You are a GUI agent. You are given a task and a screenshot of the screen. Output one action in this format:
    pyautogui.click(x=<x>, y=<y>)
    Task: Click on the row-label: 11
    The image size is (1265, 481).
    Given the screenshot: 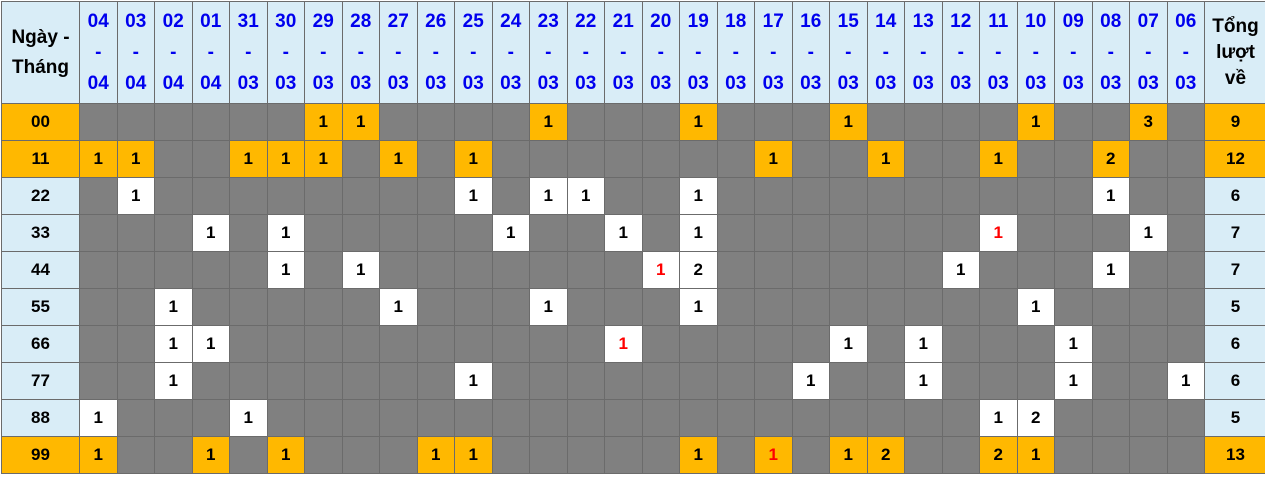 What is the action you would take?
    pyautogui.click(x=41, y=159)
    